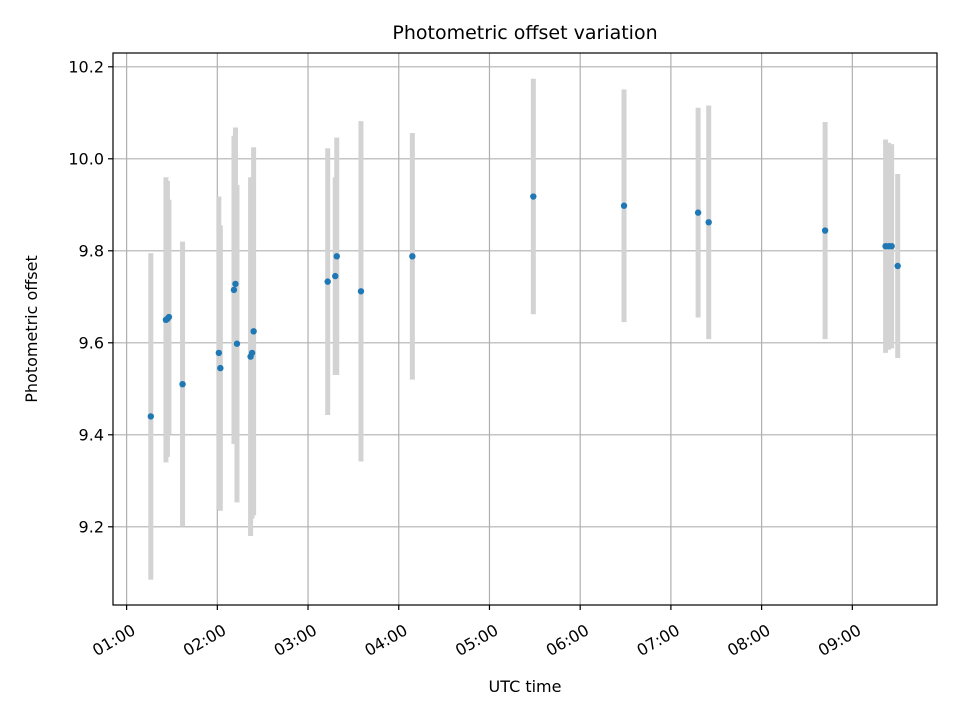 This screenshot has width=960, height=720. I want to click on y-tick-label: 9.4, so click(91, 434).